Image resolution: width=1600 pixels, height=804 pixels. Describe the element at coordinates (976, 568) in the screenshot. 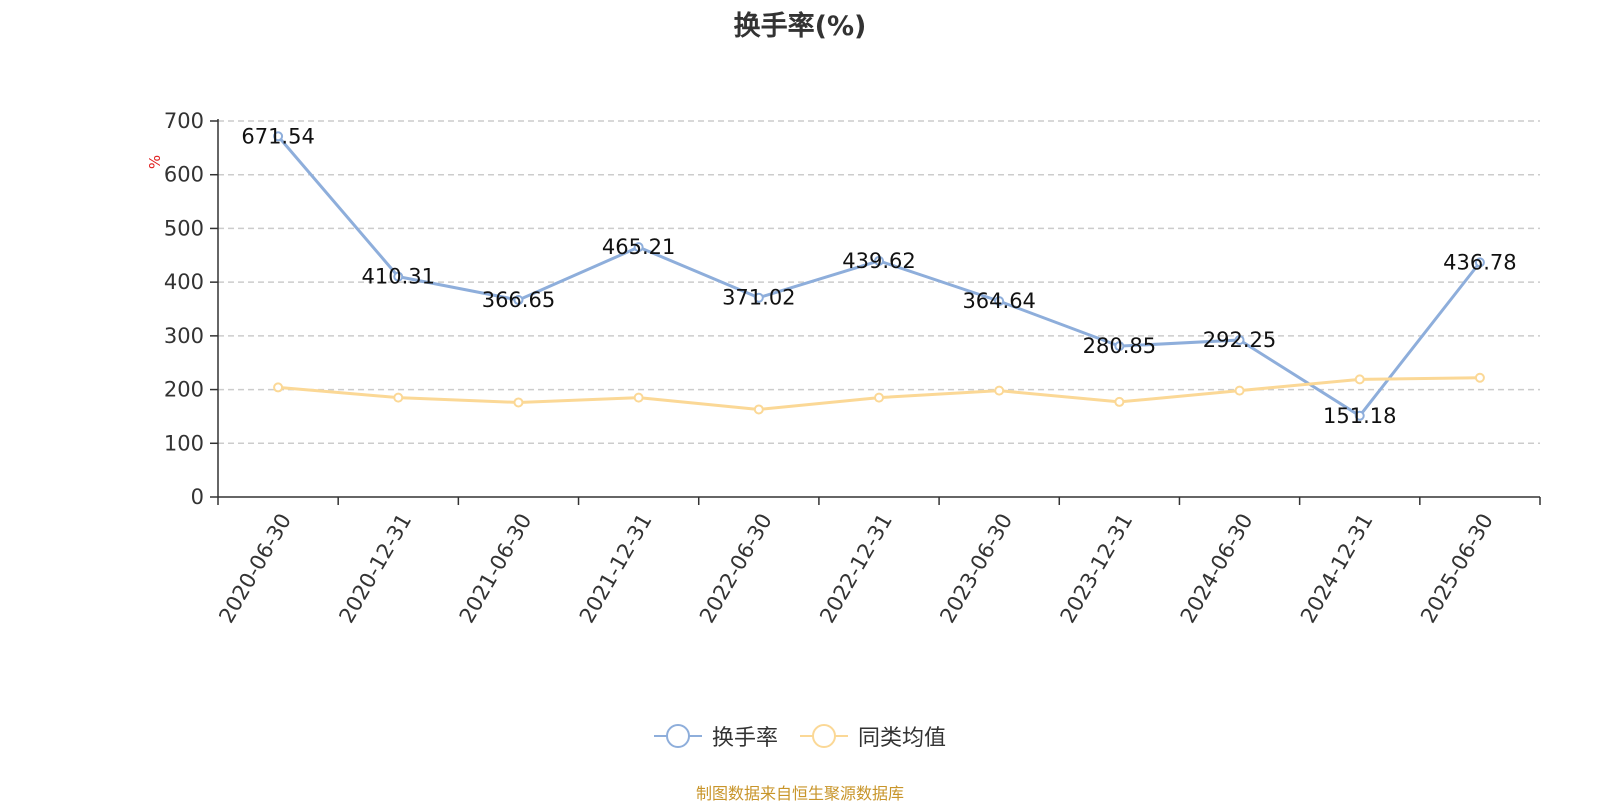

I see `x-tick-label: 2023-06-30` at that location.